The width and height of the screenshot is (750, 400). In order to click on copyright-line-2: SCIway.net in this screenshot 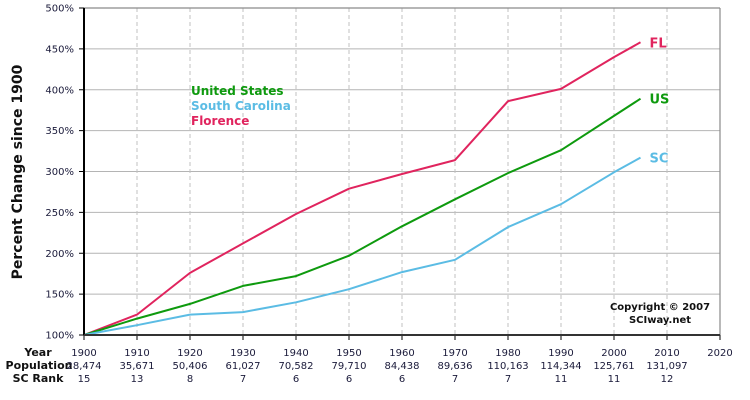, I will do `click(660, 320)`.